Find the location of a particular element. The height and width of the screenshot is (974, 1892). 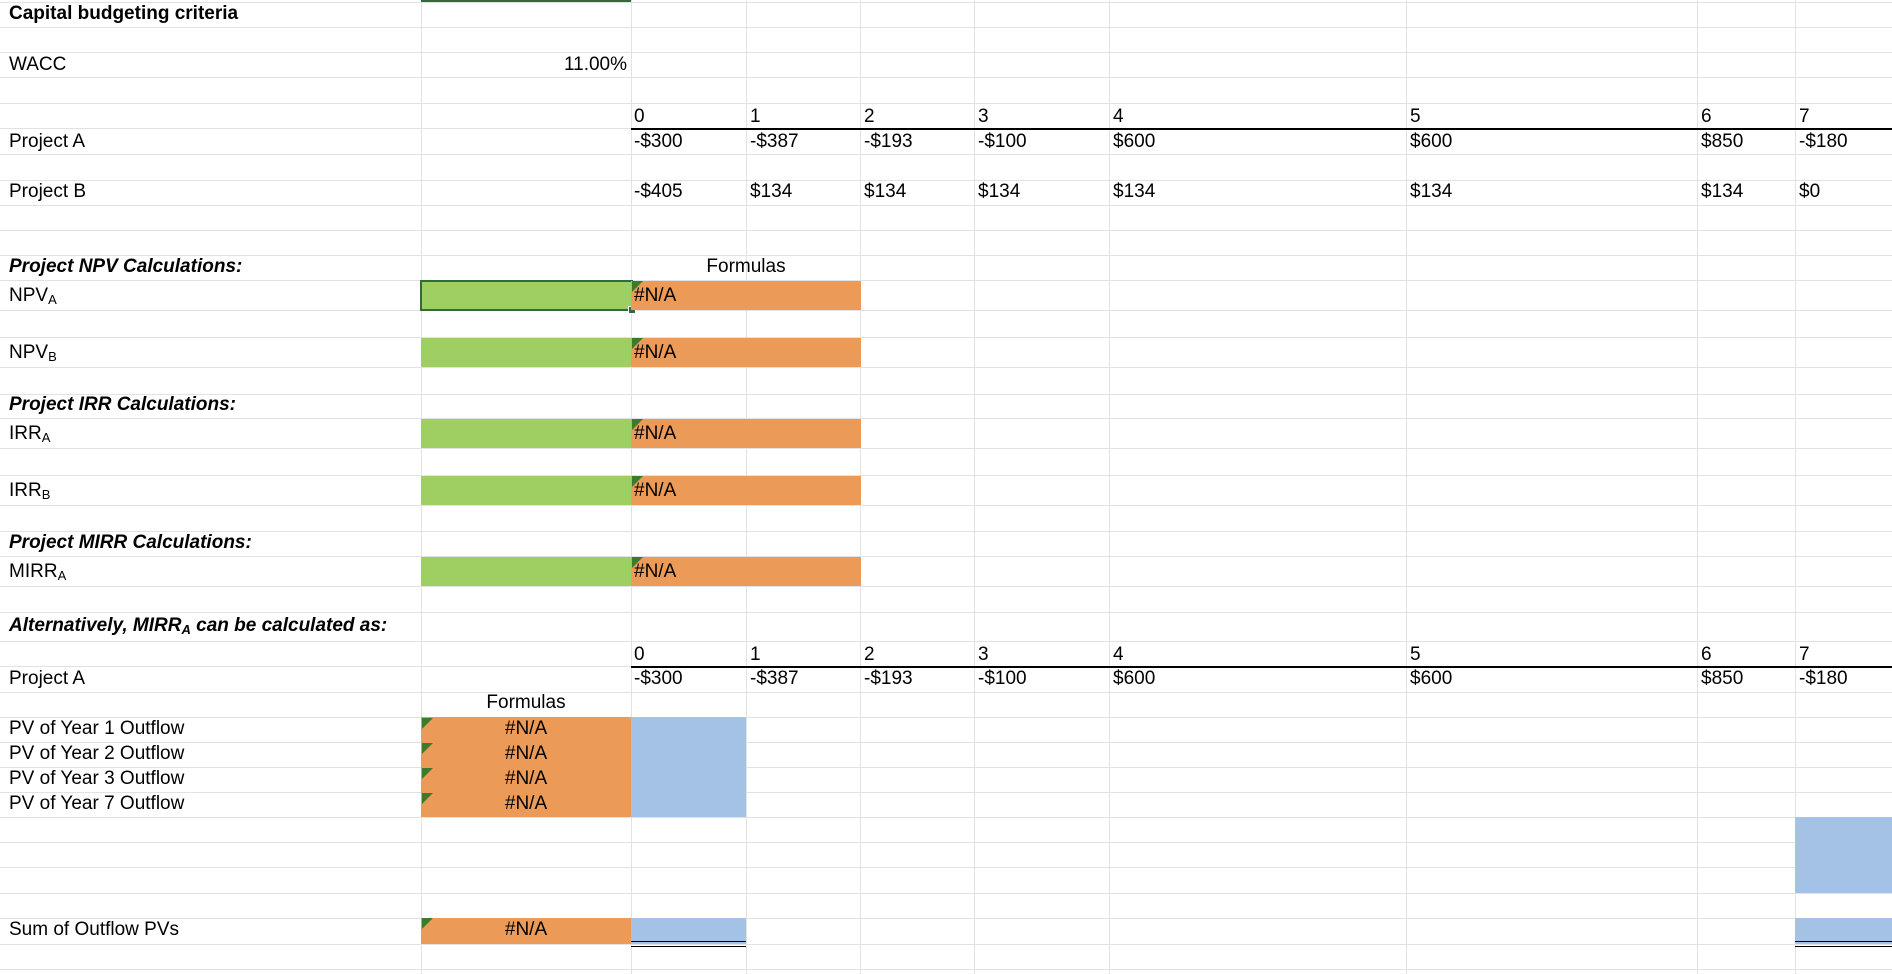

npv-a-label: NPVA is located at coordinates (33, 296).